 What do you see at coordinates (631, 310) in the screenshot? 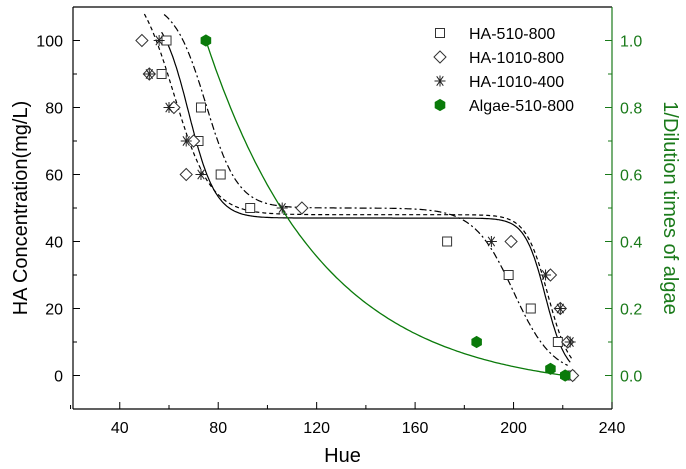
I see `y2-tick-label: 0.2` at bounding box center [631, 310].